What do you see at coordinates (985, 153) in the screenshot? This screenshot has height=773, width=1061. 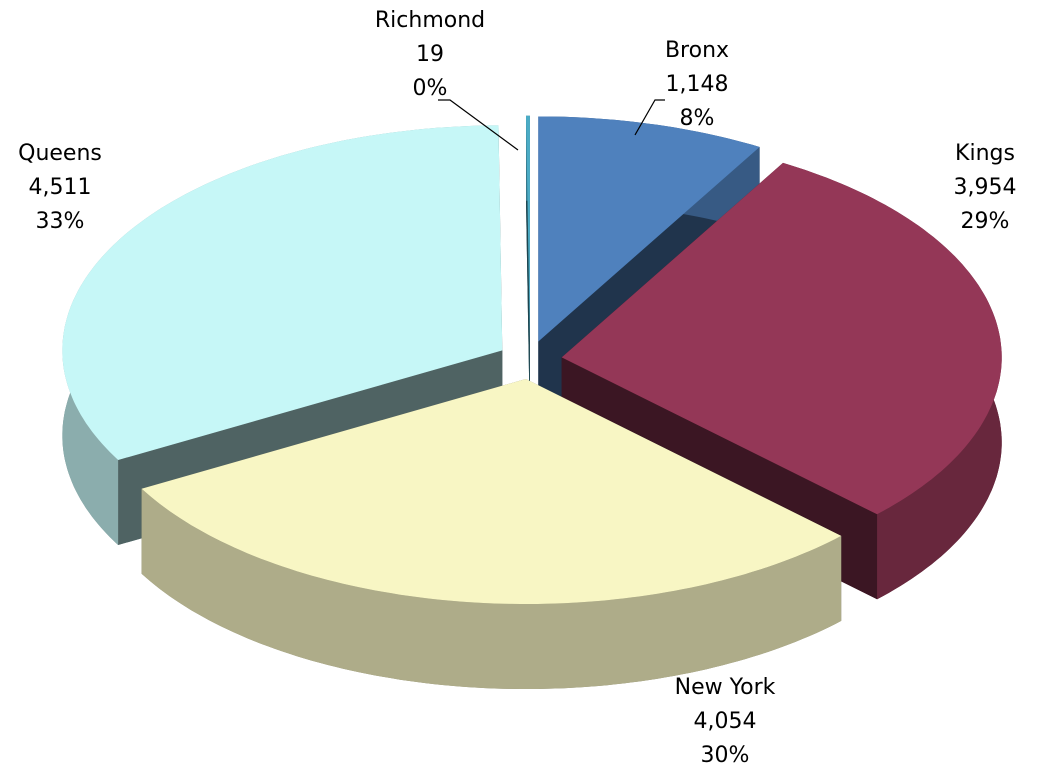 I see `category-label: Kings` at bounding box center [985, 153].